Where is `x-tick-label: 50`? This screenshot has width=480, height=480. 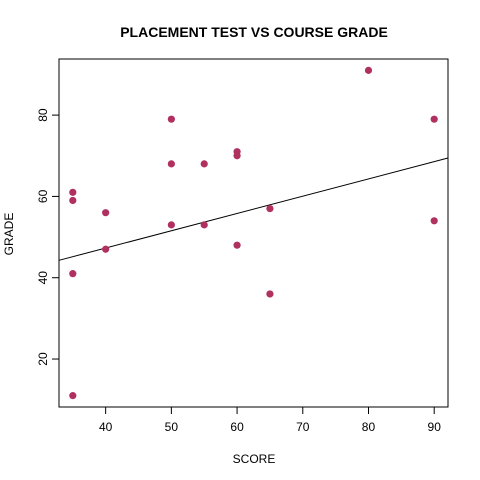 x-tick-label: 50 is located at coordinates (172, 427).